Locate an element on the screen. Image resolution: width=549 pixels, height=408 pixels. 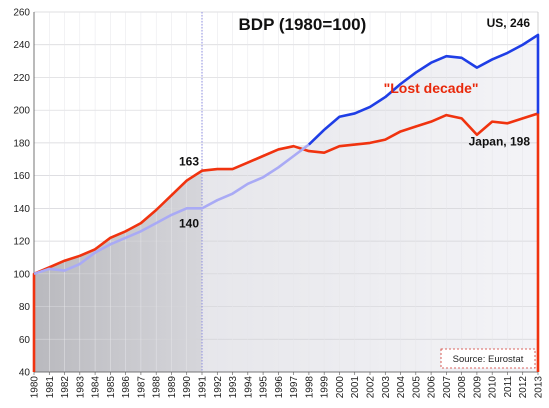
y-tick-label: 260 is located at coordinates (21, 13).